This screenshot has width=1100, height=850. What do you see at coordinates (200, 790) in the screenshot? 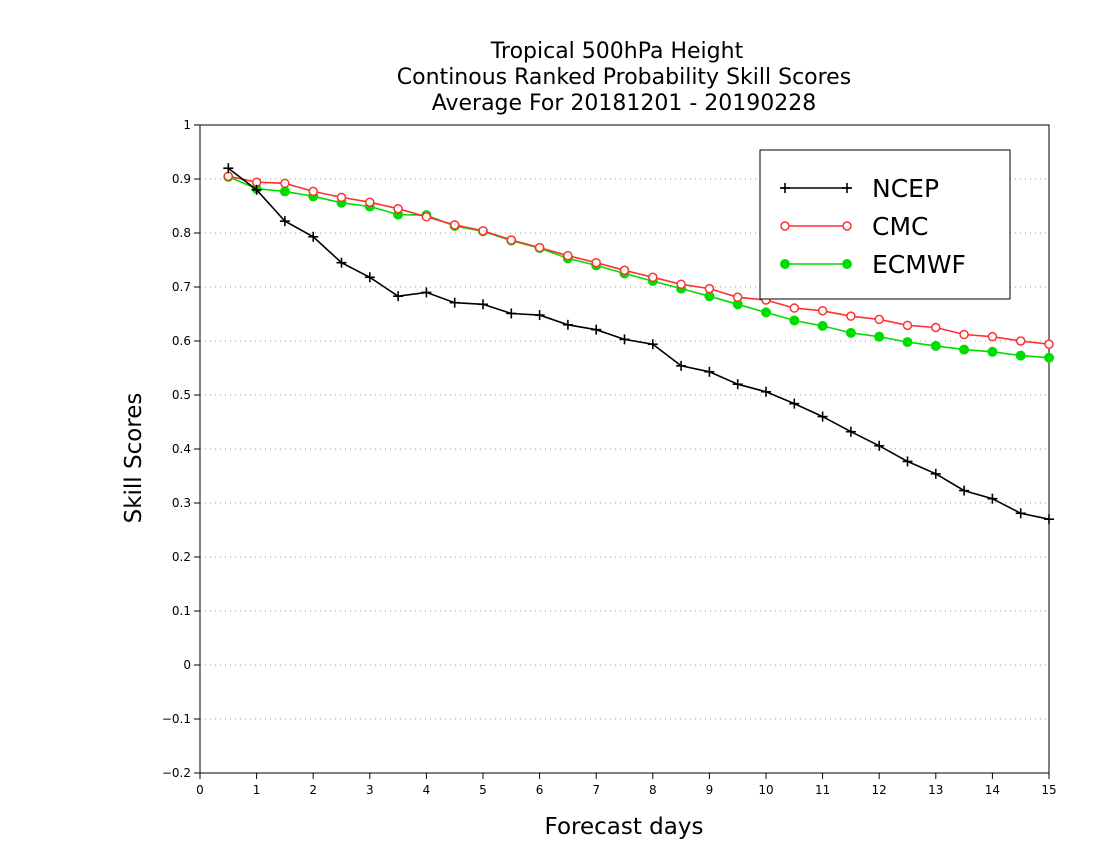
I see `x-tick-label: 0` at bounding box center [200, 790].